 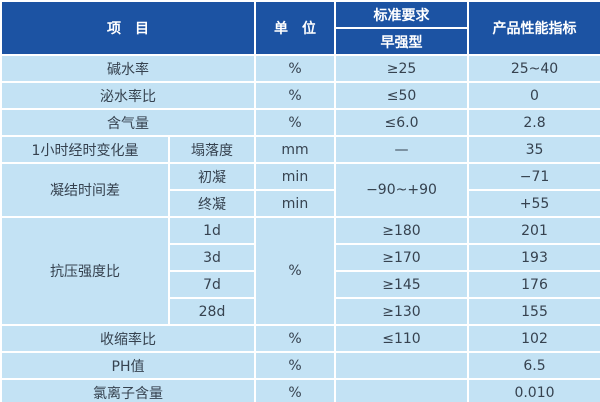 What do you see at coordinates (212, 176) in the screenshot?
I see `cell-sub-item: 初凝` at bounding box center [212, 176].